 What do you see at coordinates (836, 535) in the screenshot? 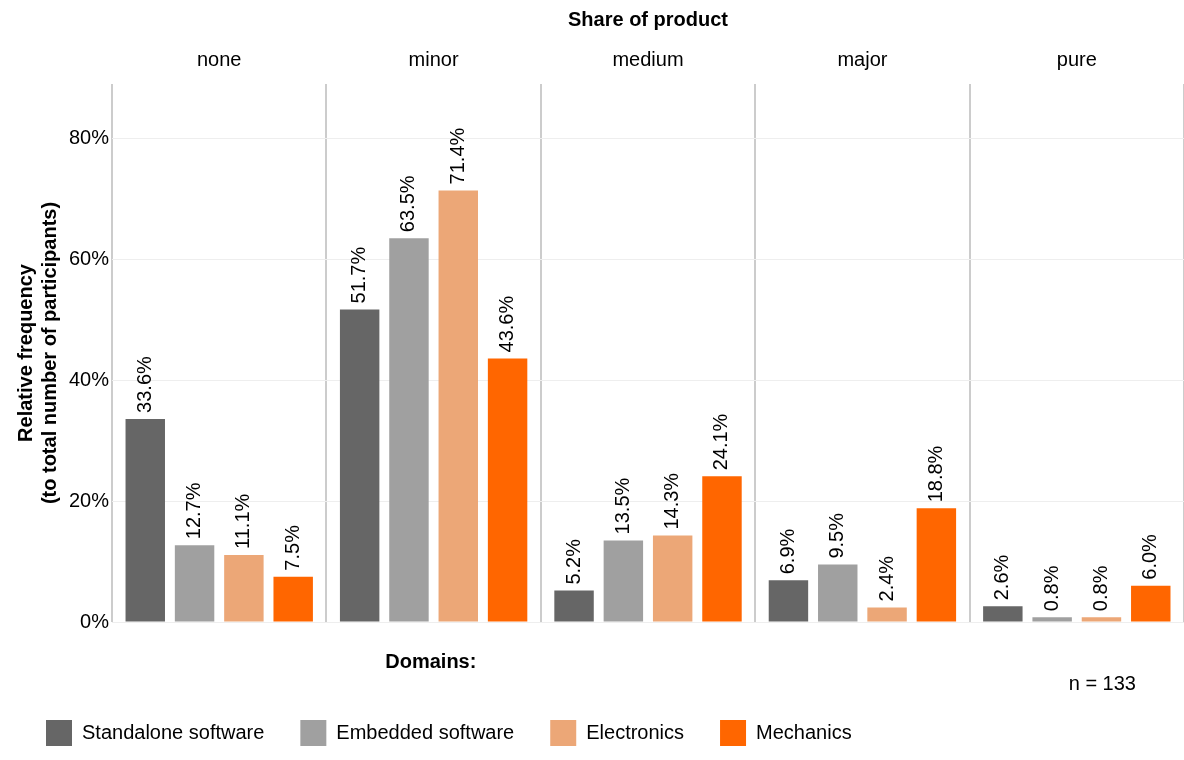
I see `data-label: 9.5%` at bounding box center [836, 535].